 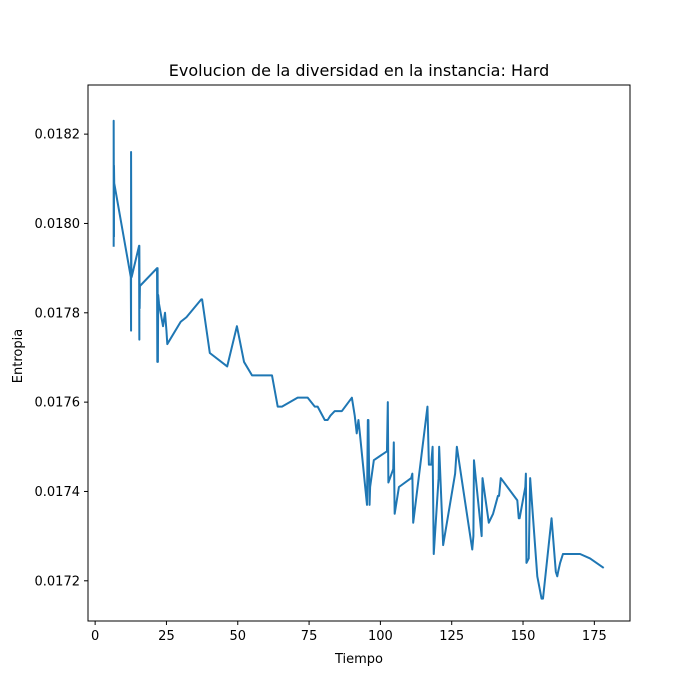 I want to click on x-tick-label: 175, so click(x=594, y=636).